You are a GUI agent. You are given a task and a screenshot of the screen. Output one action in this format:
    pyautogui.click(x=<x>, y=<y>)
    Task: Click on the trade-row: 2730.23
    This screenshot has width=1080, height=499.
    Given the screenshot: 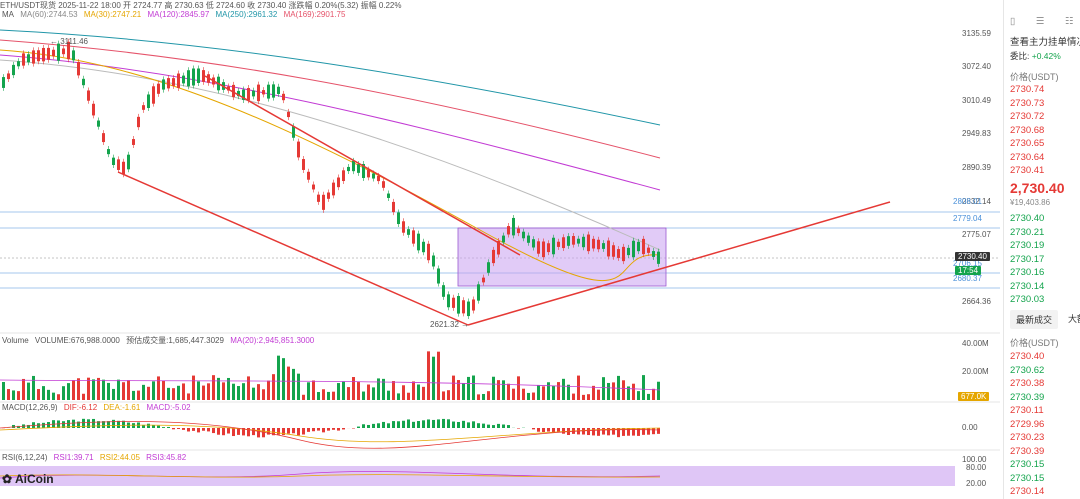 What is the action you would take?
    pyautogui.click(x=1027, y=437)
    